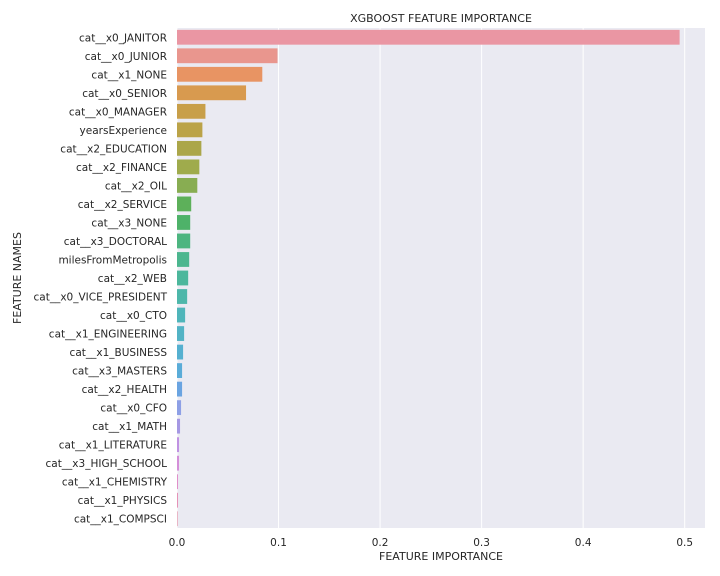  Describe the element at coordinates (101, 298) in the screenshot. I see `y-tick-label: cat__x0_VICE_PRESIDENT` at that location.